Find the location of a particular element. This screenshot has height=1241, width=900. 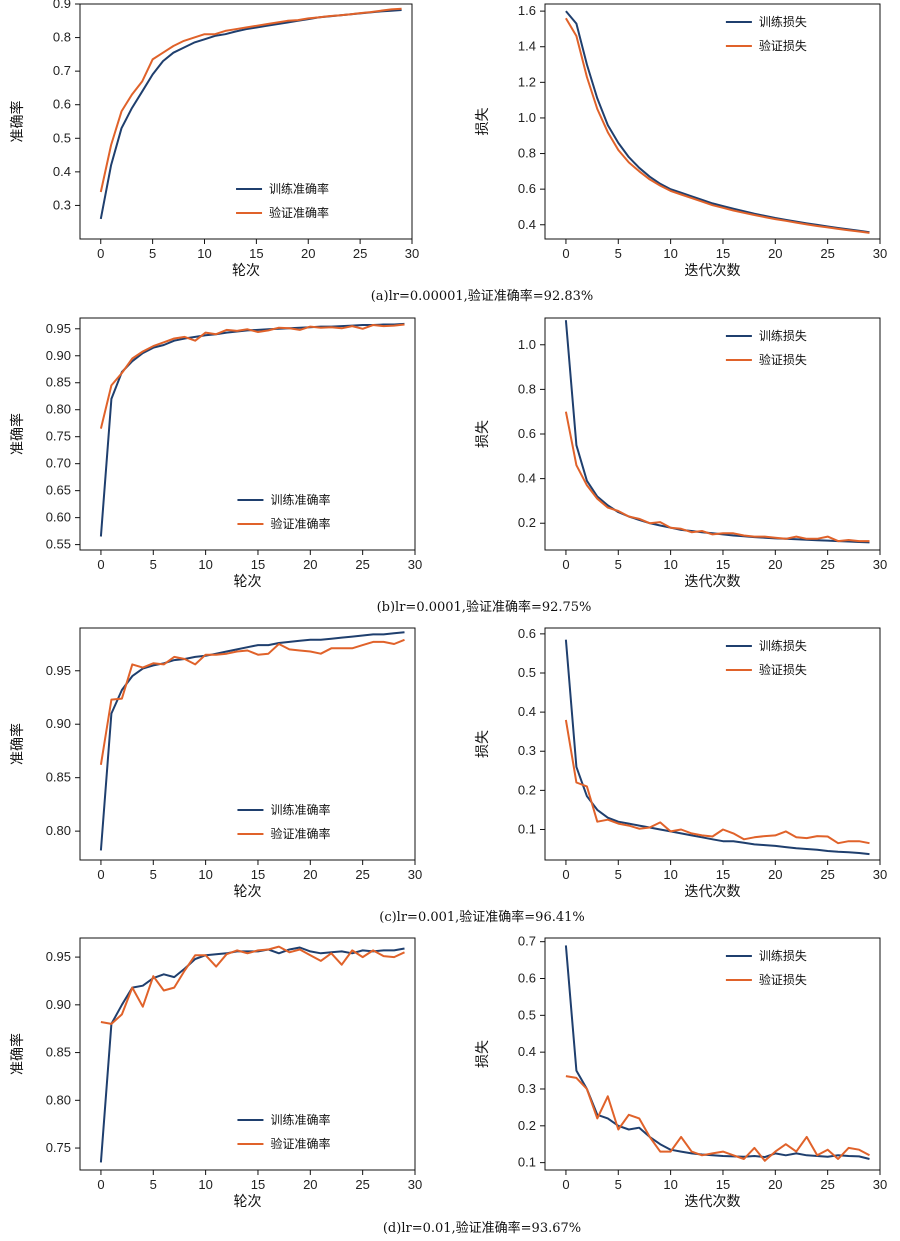

caption-c: (c)lr=0.001,验证准确率=96.41% is located at coordinates (482, 917).